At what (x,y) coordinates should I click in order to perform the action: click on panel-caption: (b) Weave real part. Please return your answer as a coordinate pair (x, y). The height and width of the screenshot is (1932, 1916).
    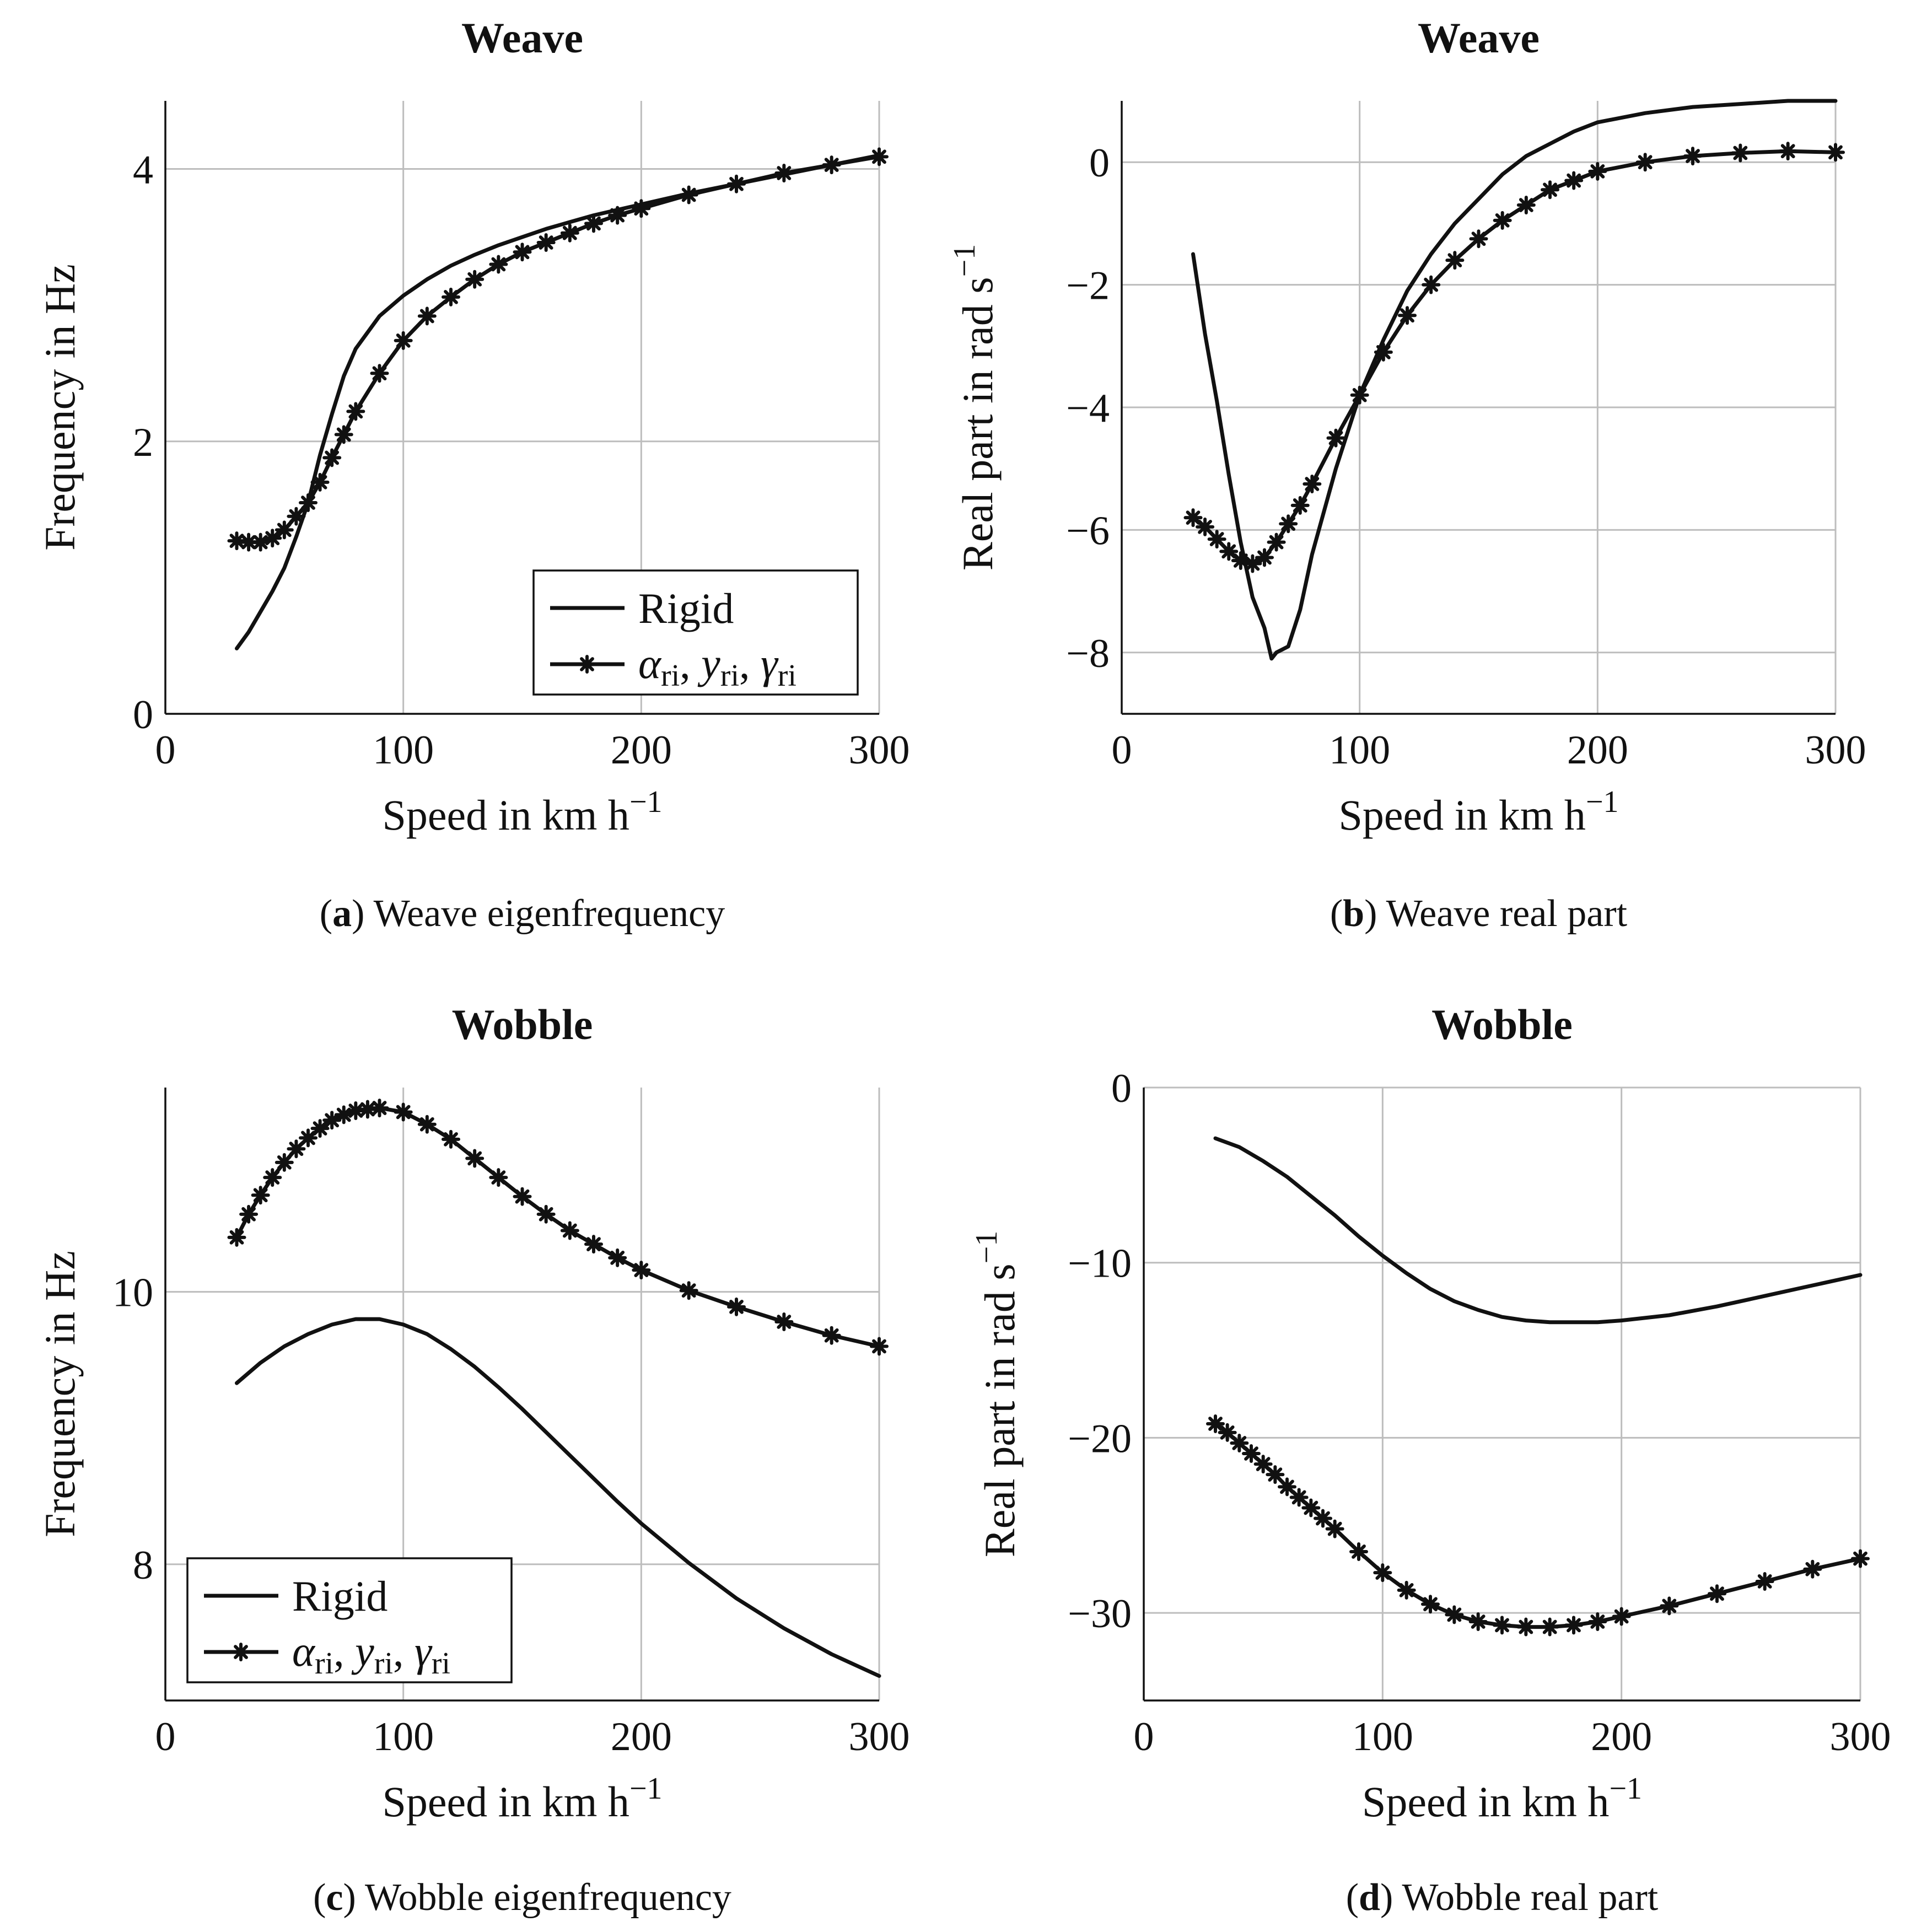
    Looking at the image, I should click on (1479, 913).